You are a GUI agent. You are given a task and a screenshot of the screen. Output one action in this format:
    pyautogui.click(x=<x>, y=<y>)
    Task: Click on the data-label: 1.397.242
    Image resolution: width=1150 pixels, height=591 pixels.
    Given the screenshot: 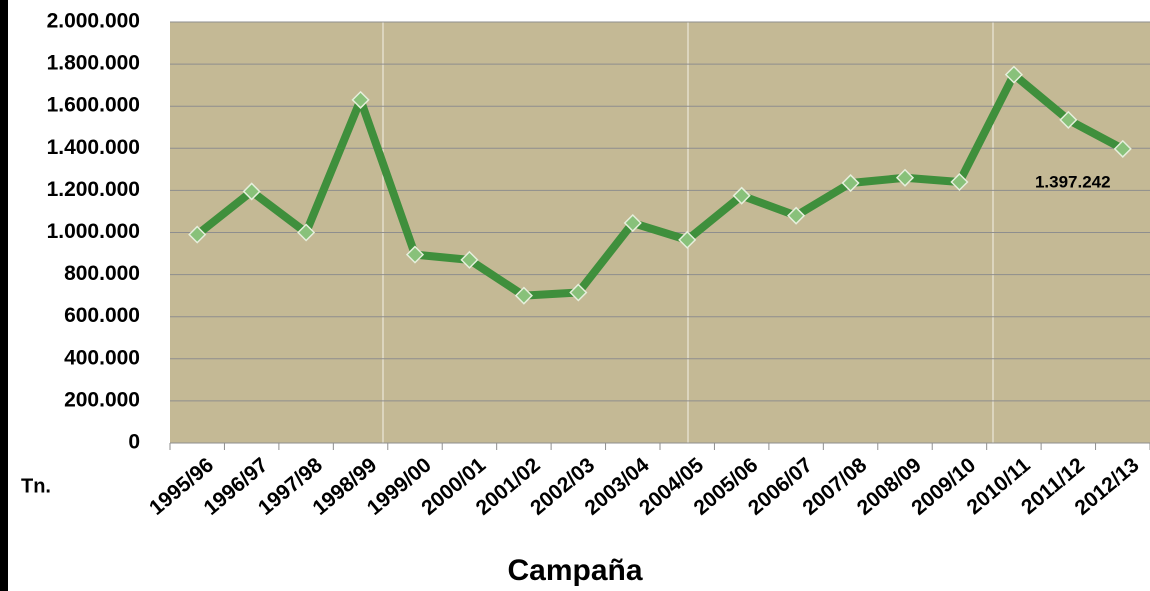 What is the action you would take?
    pyautogui.click(x=1073, y=181)
    